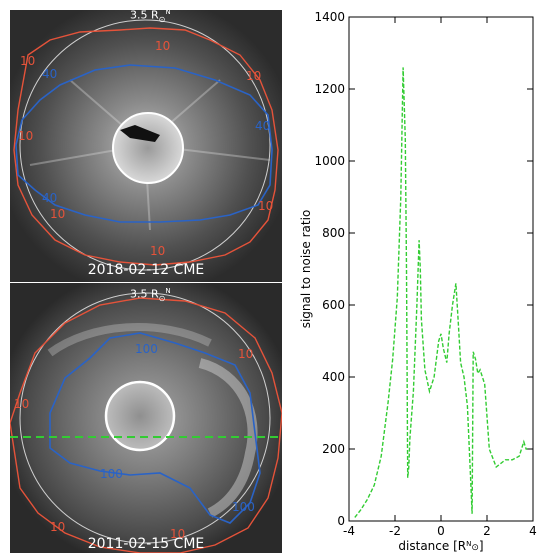 The width and height of the screenshot is (539, 553). What do you see at coordinates (329, 89) in the screenshot?
I see `y-tick-label: 1200` at bounding box center [329, 89].